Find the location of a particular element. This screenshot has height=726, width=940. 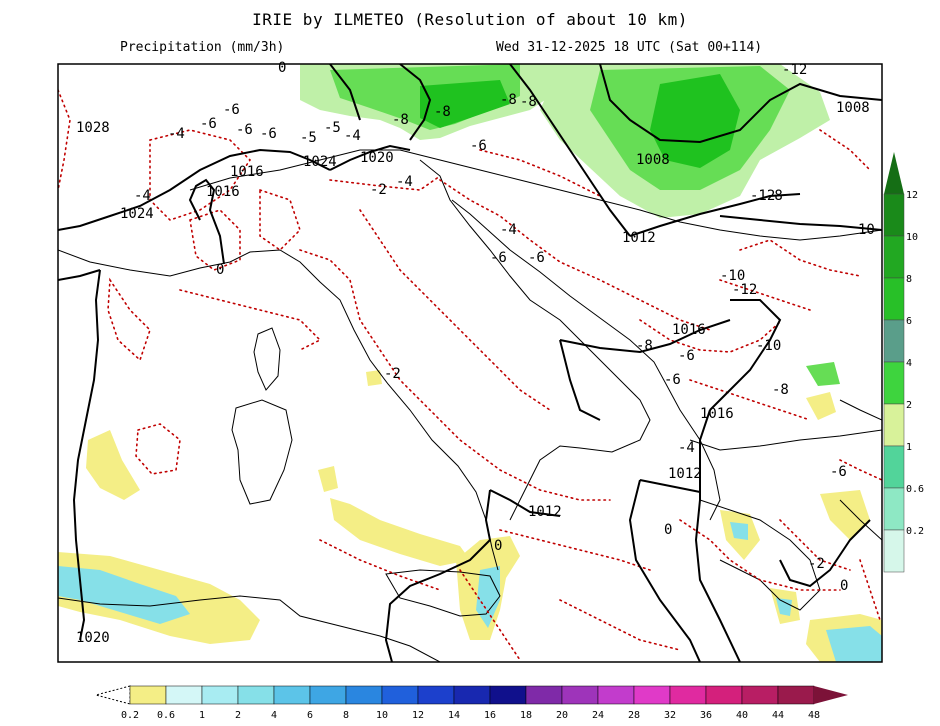

side-scale-label: 12 is located at coordinates (912, 195).